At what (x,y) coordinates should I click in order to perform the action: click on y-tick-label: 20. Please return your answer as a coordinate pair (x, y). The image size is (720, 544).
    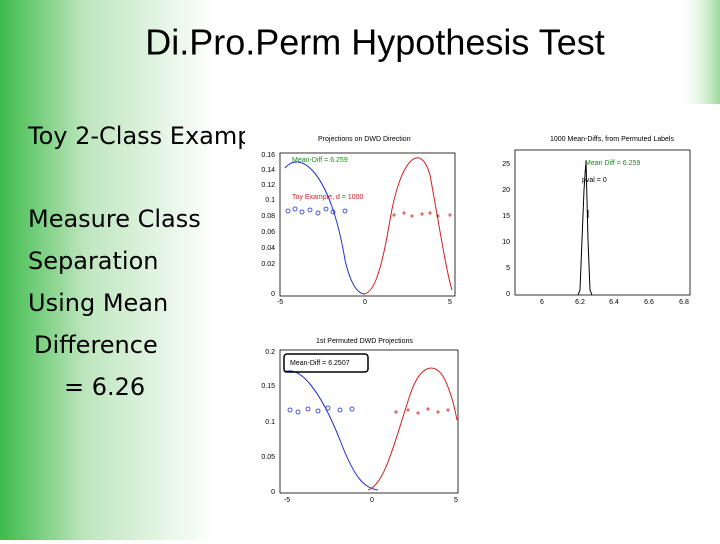
    Looking at the image, I should click on (506, 190).